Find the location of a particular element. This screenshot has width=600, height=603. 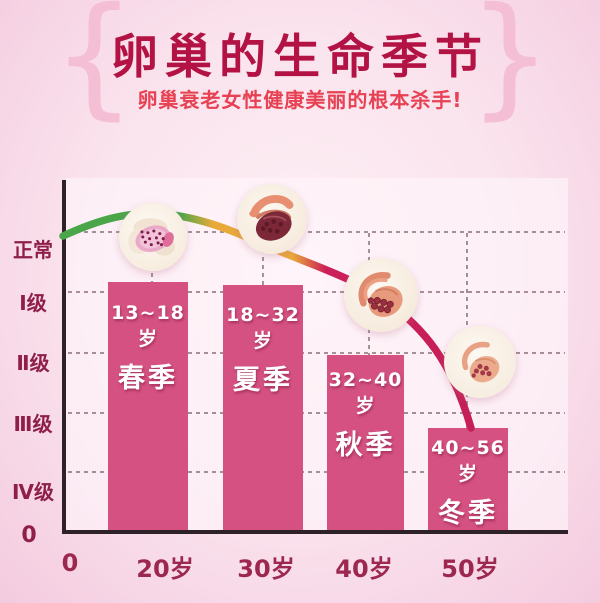

page-subtitle: 卵巢衰老女性健康美丽的根本杀手! is located at coordinates (300, 100).